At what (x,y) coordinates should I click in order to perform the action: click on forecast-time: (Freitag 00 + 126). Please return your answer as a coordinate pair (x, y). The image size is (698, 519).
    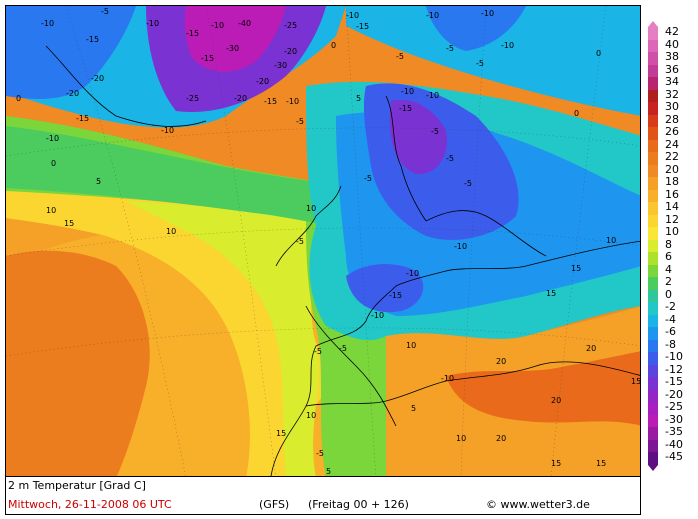
    Looking at the image, I should click on (358, 504).